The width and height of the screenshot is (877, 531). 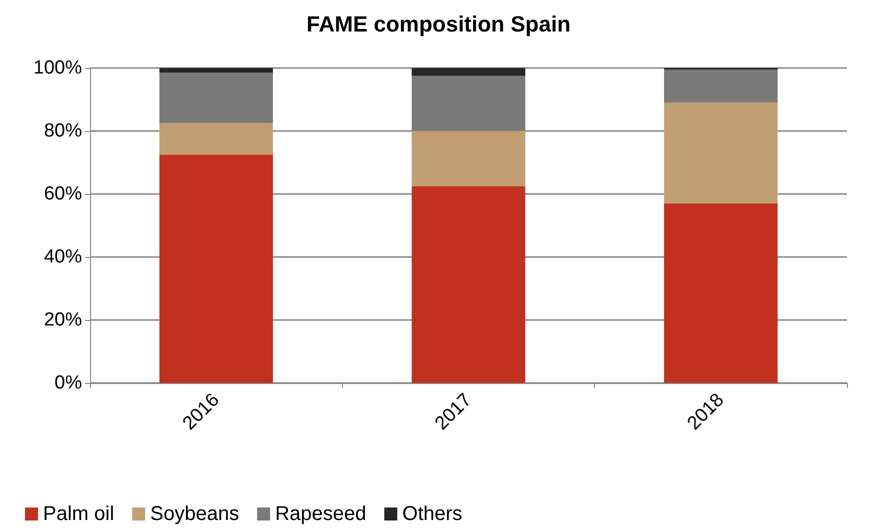 I want to click on y-tick-label: 20%, so click(x=63, y=320).